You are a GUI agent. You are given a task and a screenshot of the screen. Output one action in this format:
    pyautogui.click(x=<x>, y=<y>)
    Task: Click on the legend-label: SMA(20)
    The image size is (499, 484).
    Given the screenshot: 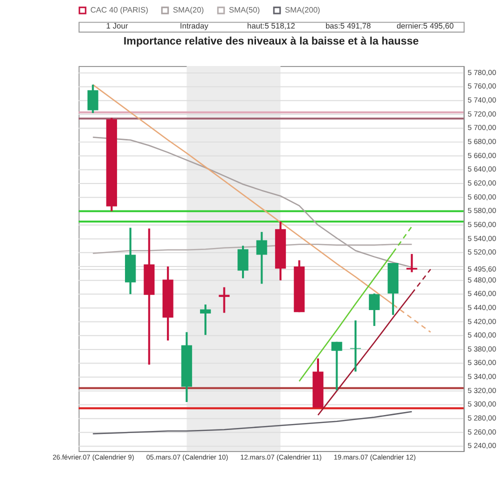 What is the action you would take?
    pyautogui.click(x=188, y=9)
    